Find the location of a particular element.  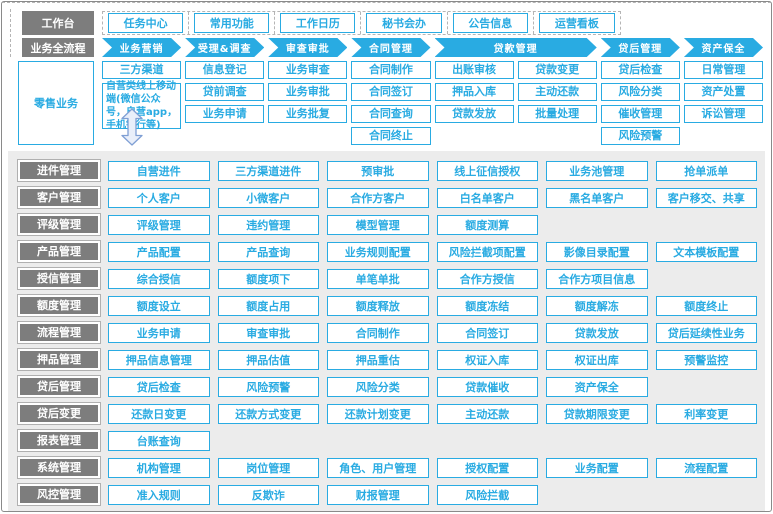

module-label-wrap: 报表管理 is located at coordinates (54, 440).